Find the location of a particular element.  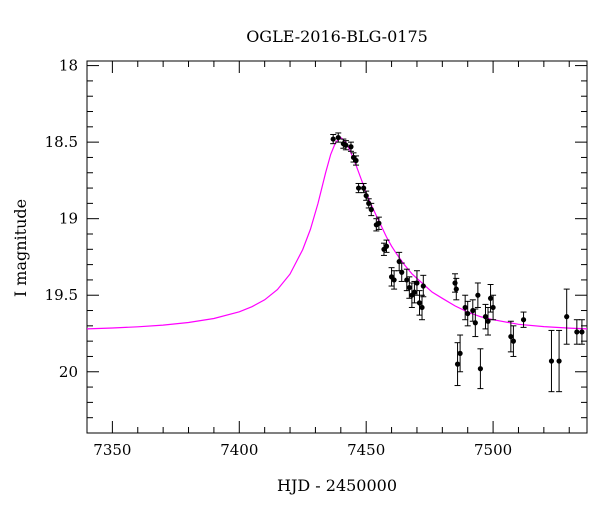

chart-title: OGLE-2016-BLG-0175 is located at coordinates (337, 36).